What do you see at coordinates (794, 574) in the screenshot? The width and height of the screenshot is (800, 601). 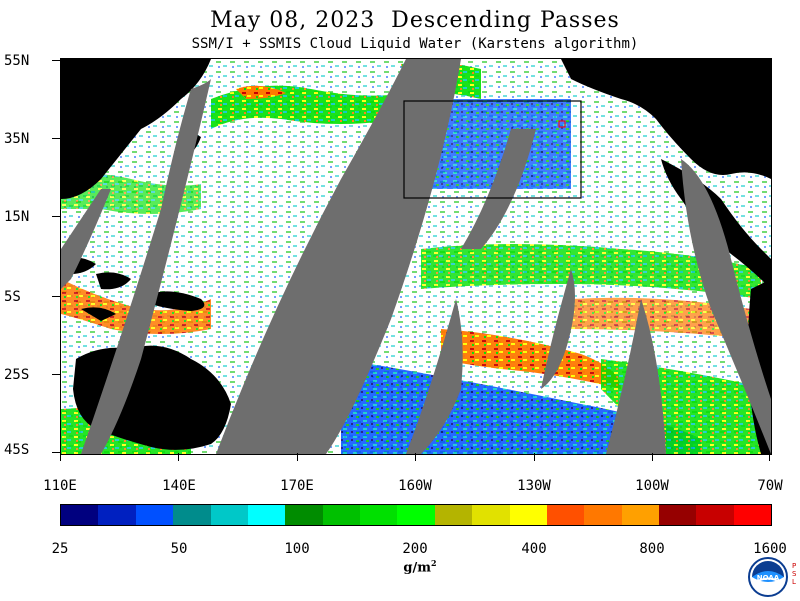 I see `psl-logo-text: PSL` at bounding box center [794, 574].